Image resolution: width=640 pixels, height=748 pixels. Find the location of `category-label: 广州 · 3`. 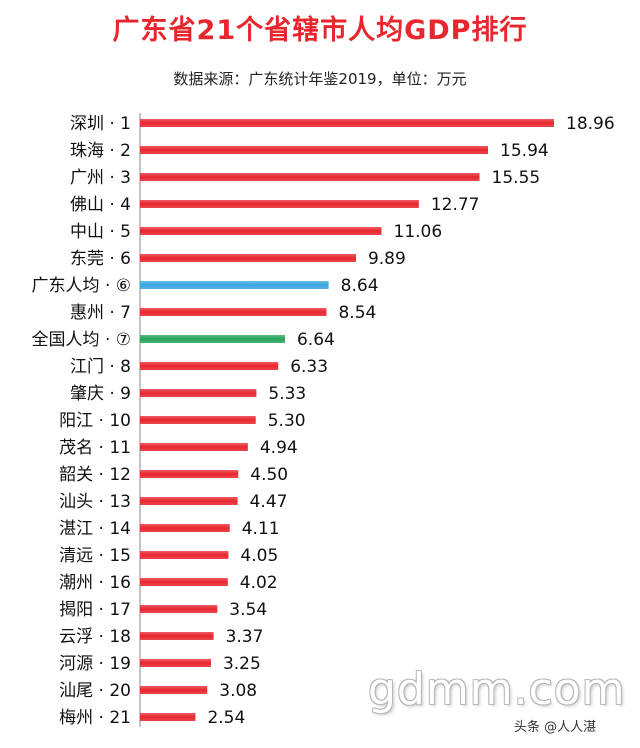

category-label: 广州 · 3 is located at coordinates (100, 178).